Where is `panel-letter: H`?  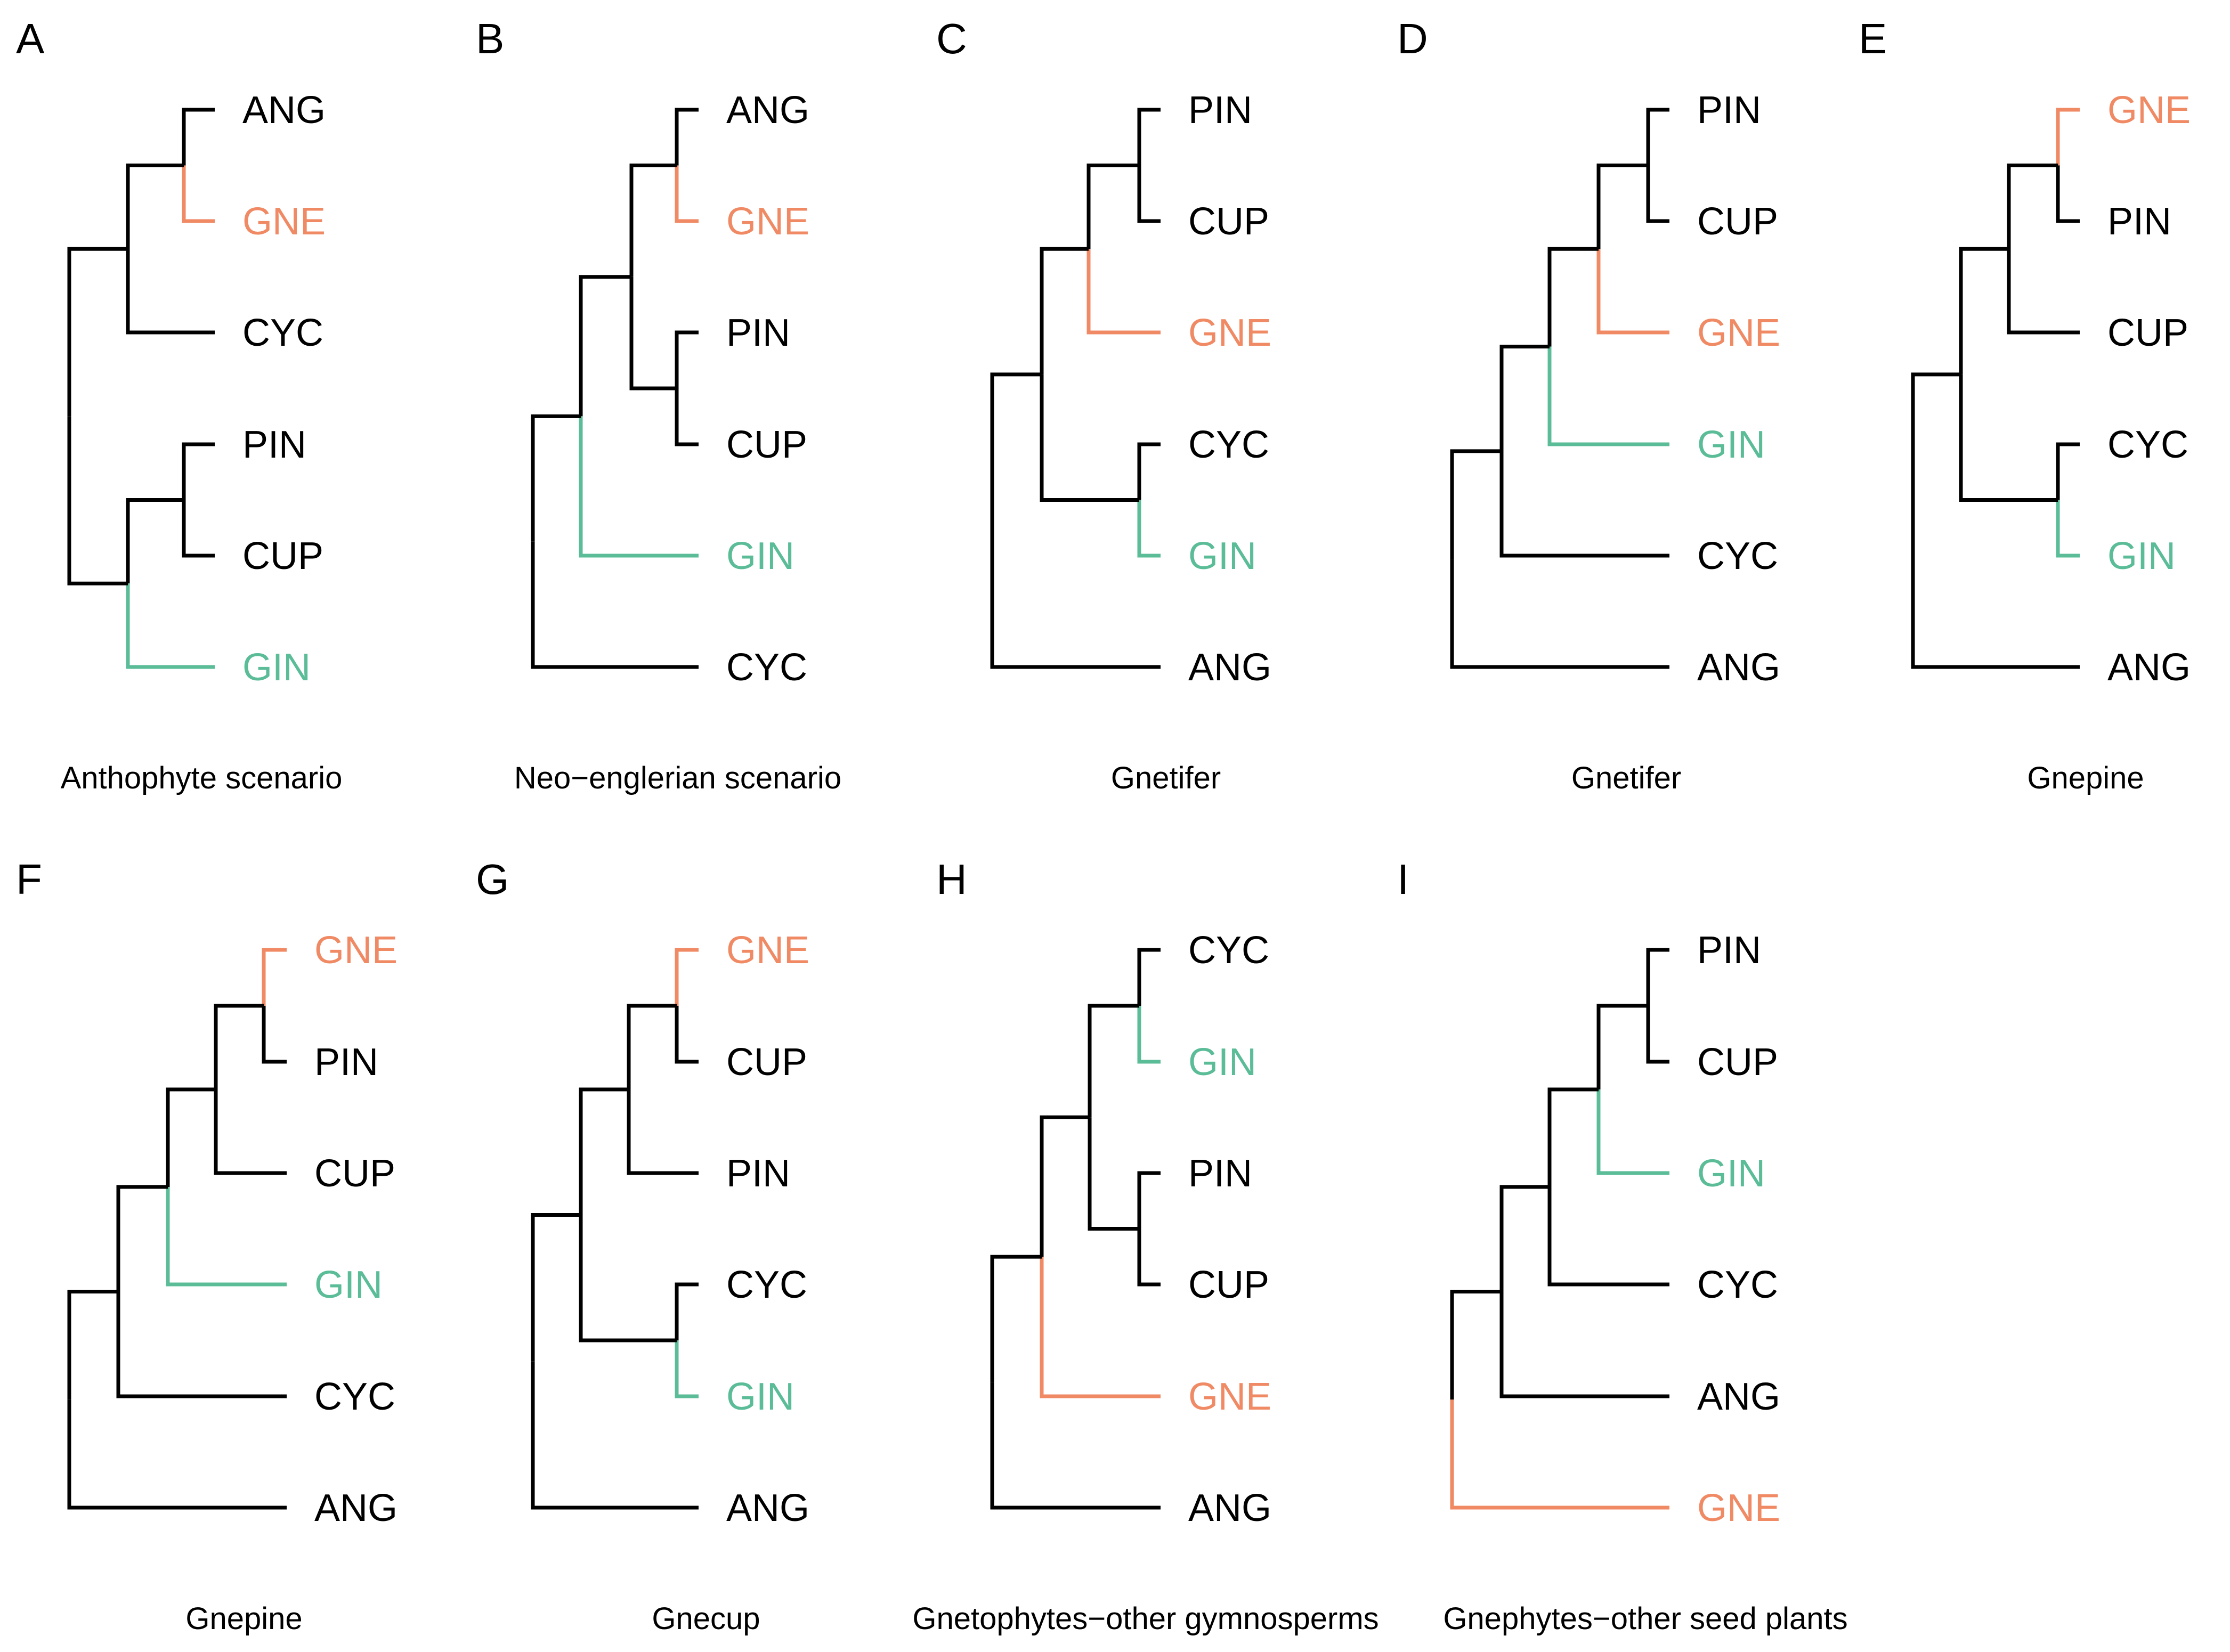
panel-letter: H is located at coordinates (951, 879).